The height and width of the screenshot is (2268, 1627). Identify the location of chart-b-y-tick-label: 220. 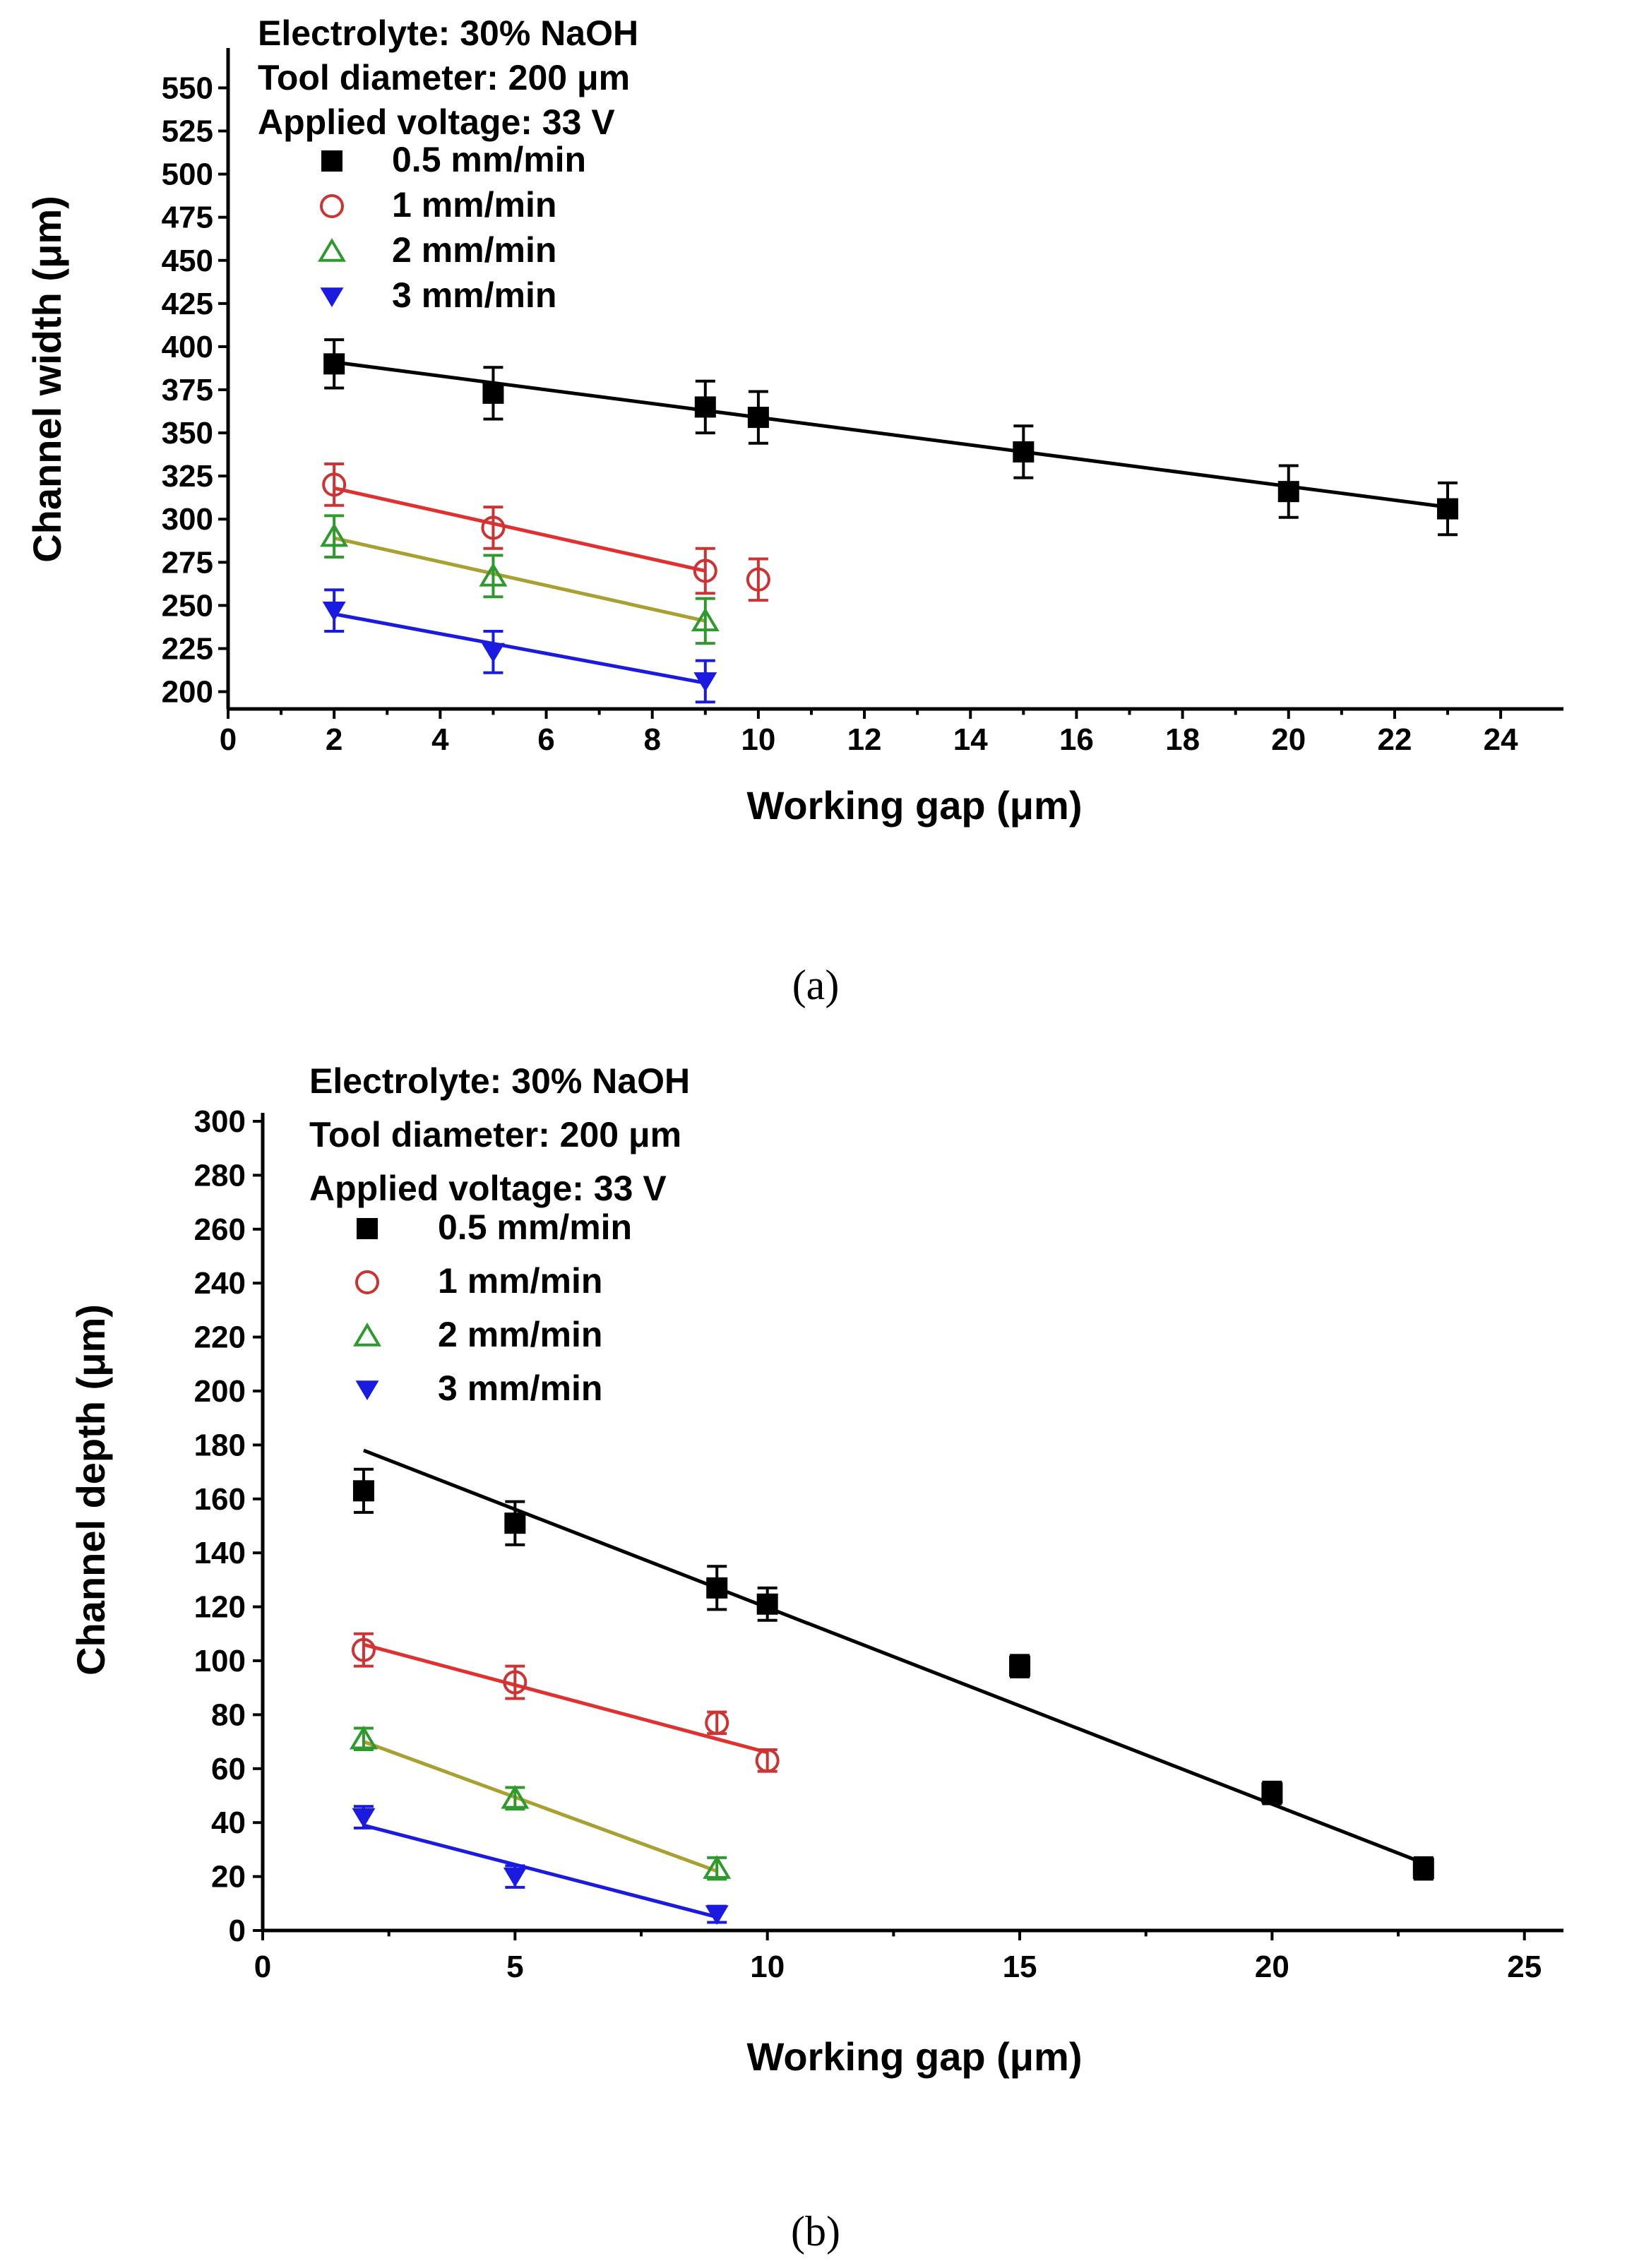
(220, 1337).